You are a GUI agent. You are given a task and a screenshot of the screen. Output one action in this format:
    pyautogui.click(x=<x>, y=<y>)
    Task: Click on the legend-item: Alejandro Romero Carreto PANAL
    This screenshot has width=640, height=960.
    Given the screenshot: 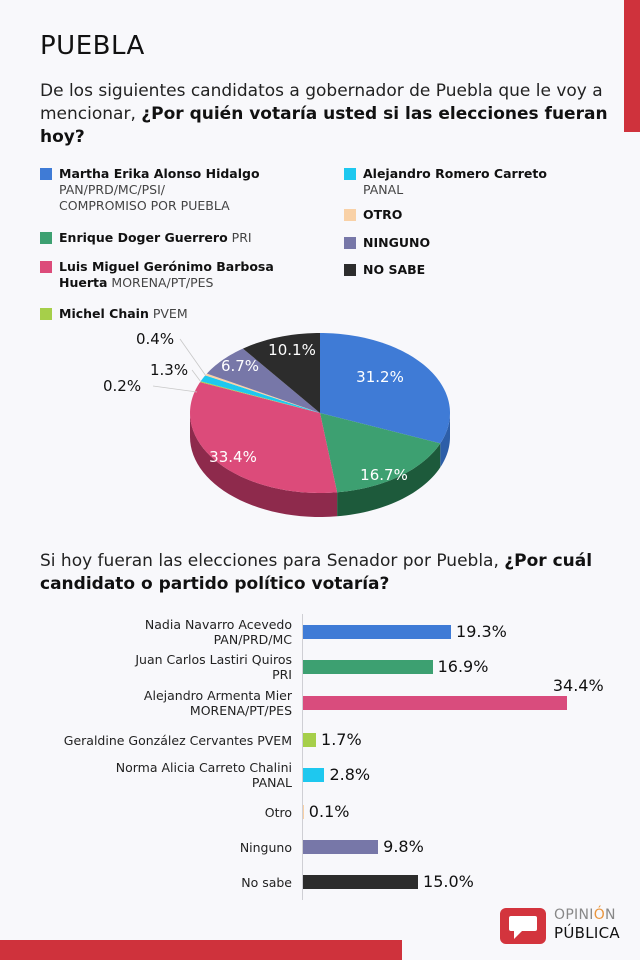 What is the action you would take?
    pyautogui.click(x=445, y=182)
    